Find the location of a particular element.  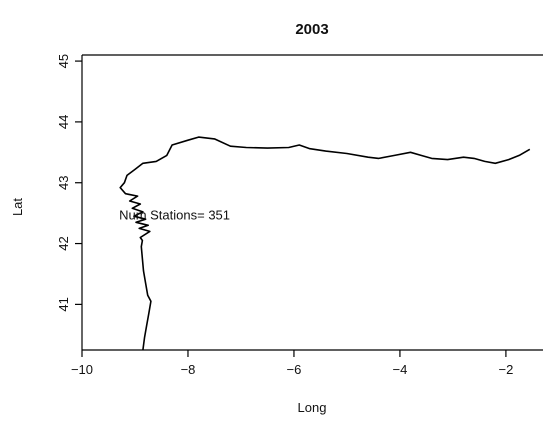

x-tick-label: −6 is located at coordinates (294, 369).